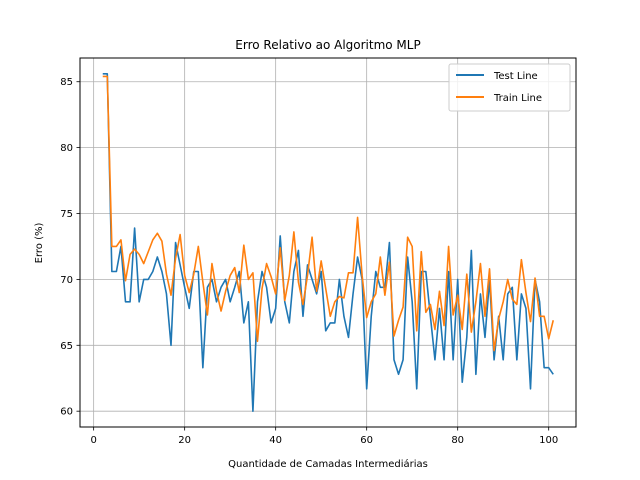  What do you see at coordinates (66, 412) in the screenshot?
I see `y-tick-label: 60` at bounding box center [66, 412].